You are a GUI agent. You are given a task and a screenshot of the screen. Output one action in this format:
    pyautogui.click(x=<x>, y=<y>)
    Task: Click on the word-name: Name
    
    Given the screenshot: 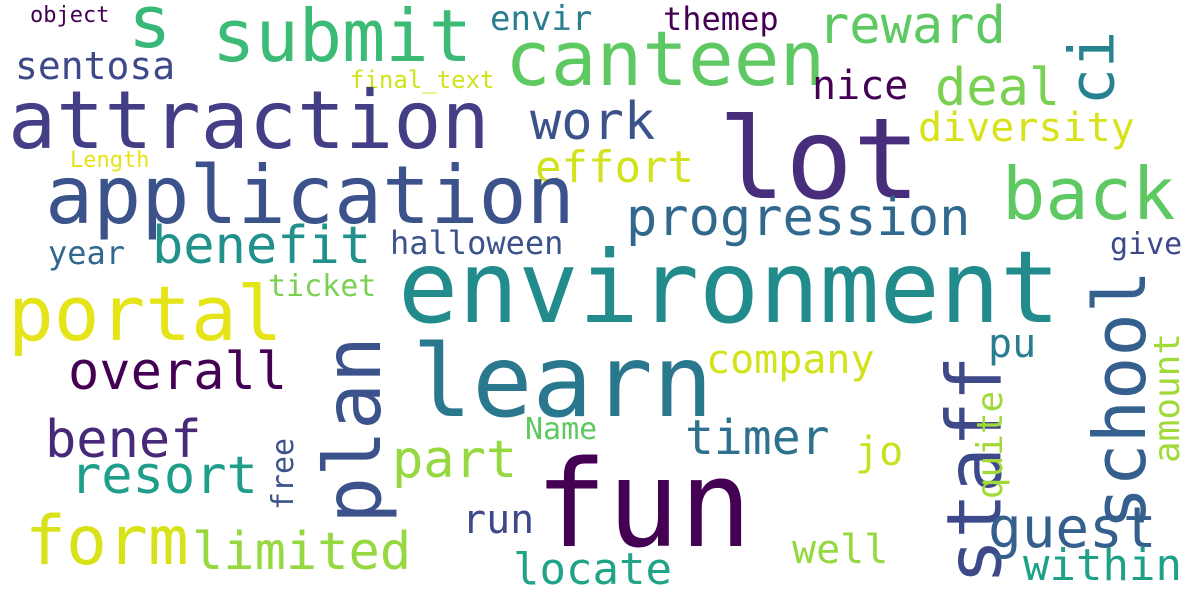 What is the action you would take?
    pyautogui.click(x=561, y=429)
    